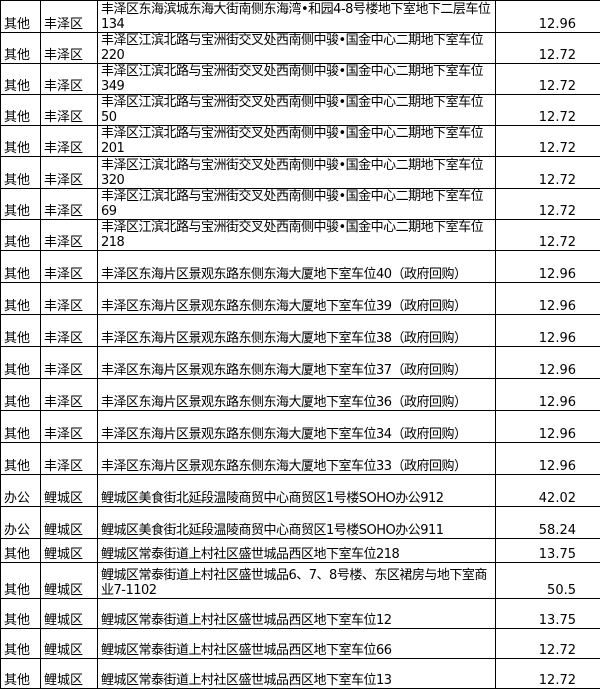 The image size is (600, 689). Describe the element at coordinates (300, 330) in the screenshot. I see `table-row: 其他 丰泽区 丰泽区东海片区景观东路东侧东海大厦地下室车位38（政府回购） 12.96` at that location.